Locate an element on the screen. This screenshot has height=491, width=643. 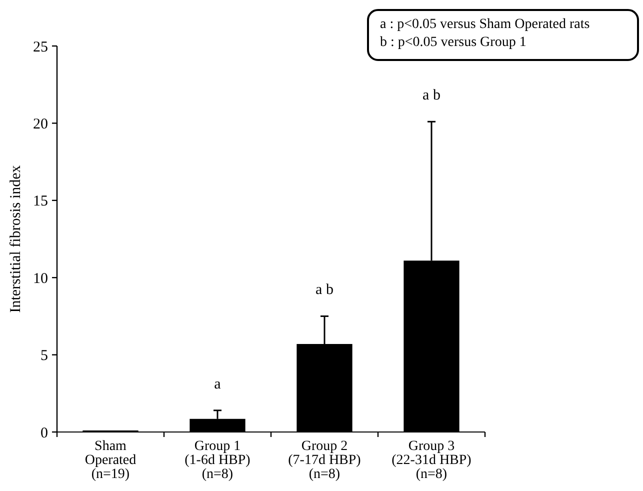
text: a : p<0.05 versus Sham Operated rats is located at coordinates (485, 24).